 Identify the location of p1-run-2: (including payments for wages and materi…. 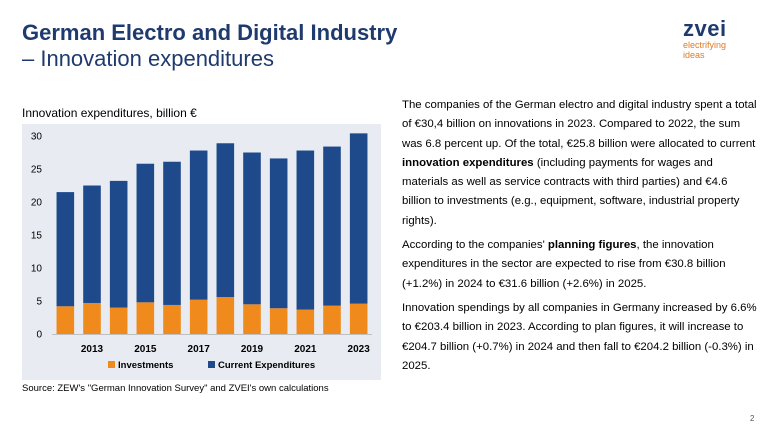
(571, 191).